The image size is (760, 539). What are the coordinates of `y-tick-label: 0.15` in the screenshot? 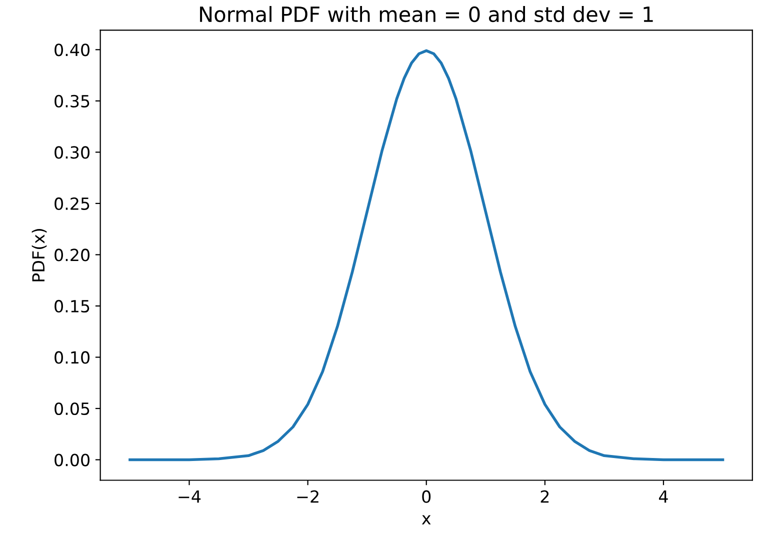 It's located at (72, 306).